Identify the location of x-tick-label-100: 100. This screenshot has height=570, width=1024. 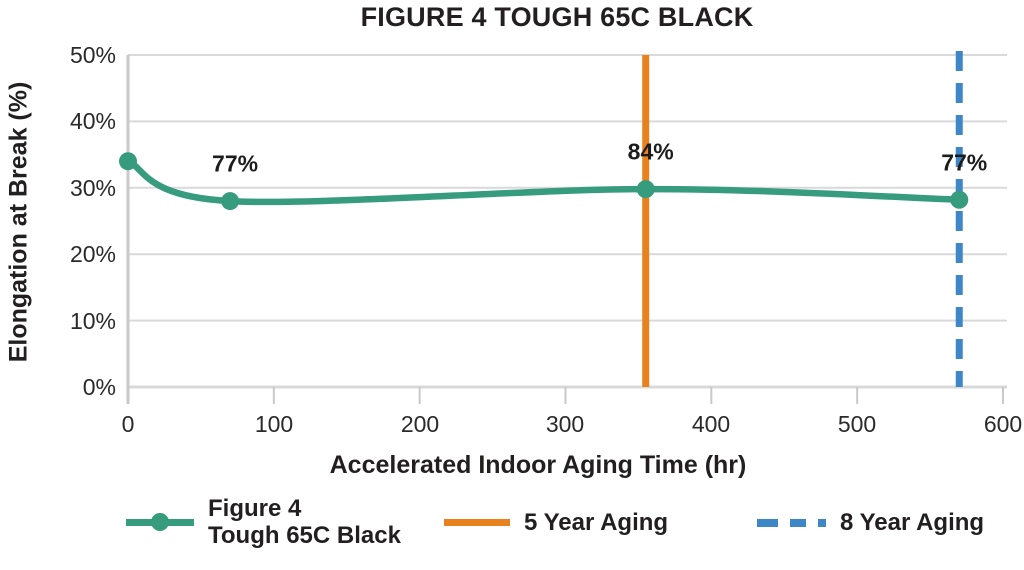
(274, 424).